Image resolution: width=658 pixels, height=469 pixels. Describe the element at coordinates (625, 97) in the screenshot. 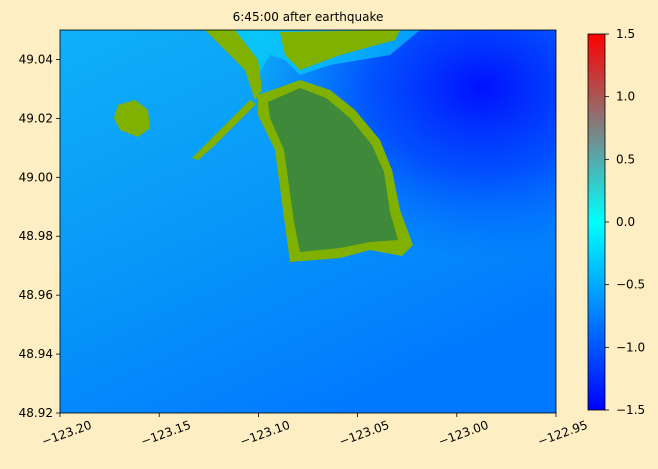

I see `colorbar-tick-label: 1.0` at that location.